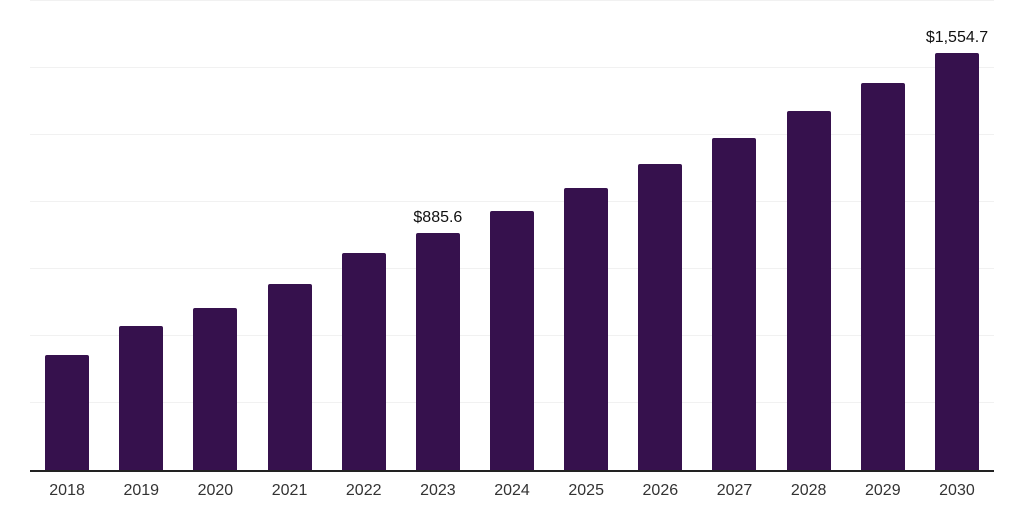  Describe the element at coordinates (957, 490) in the screenshot. I see `x-axis-tick-2030: 2030` at that location.